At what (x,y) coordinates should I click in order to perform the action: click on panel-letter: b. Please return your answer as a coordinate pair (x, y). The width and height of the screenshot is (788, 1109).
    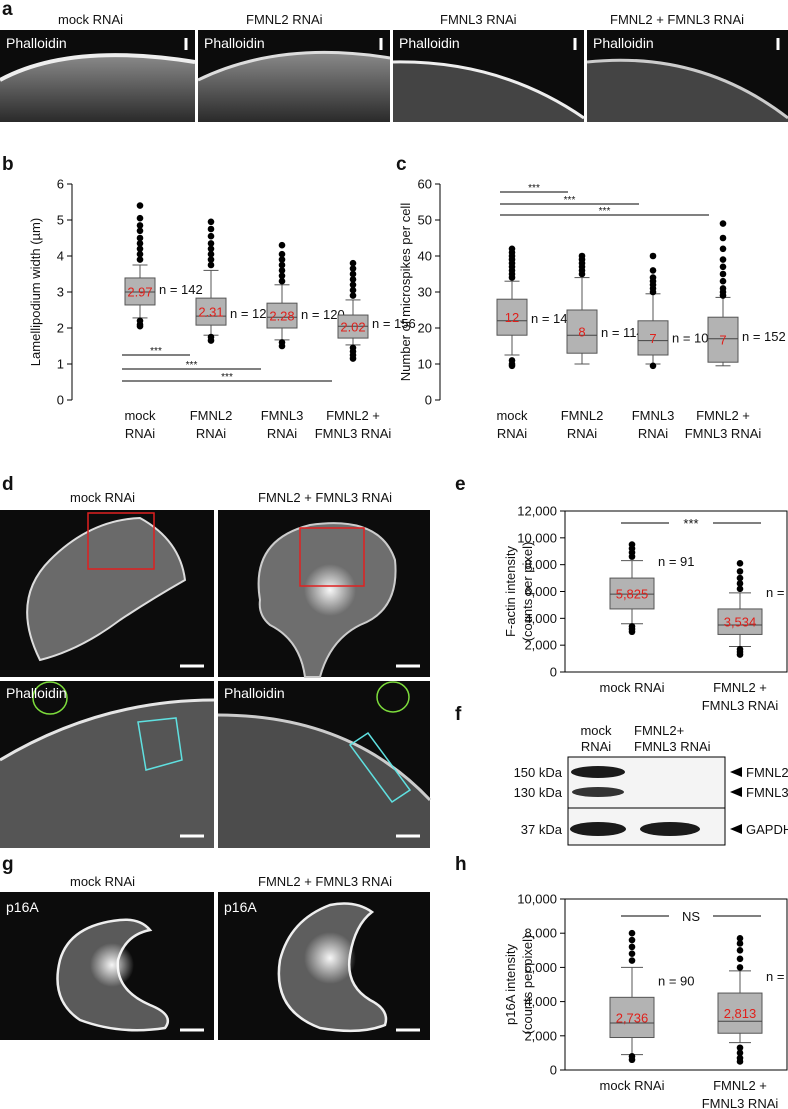
    Looking at the image, I should click on (8, 164).